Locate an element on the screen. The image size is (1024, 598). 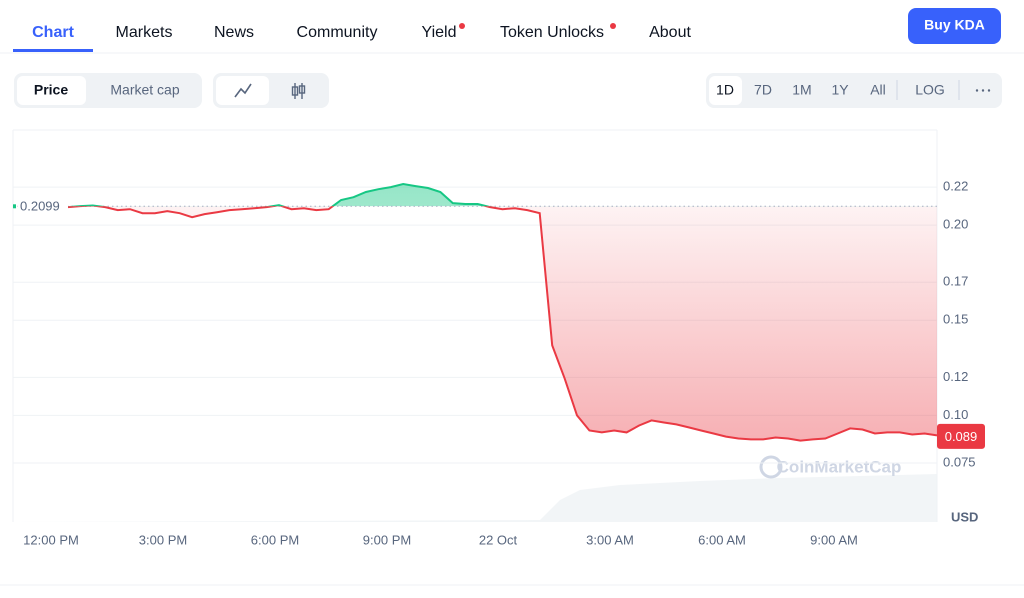
range-button: 7D is located at coordinates (763, 90).